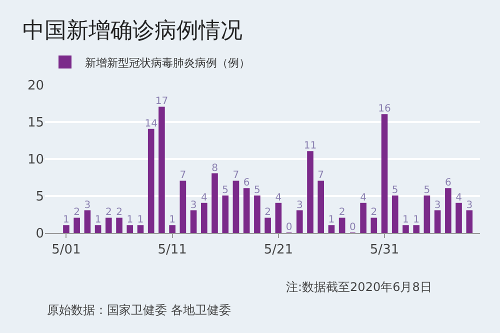  I want to click on data-label: 16, so click(384, 109).